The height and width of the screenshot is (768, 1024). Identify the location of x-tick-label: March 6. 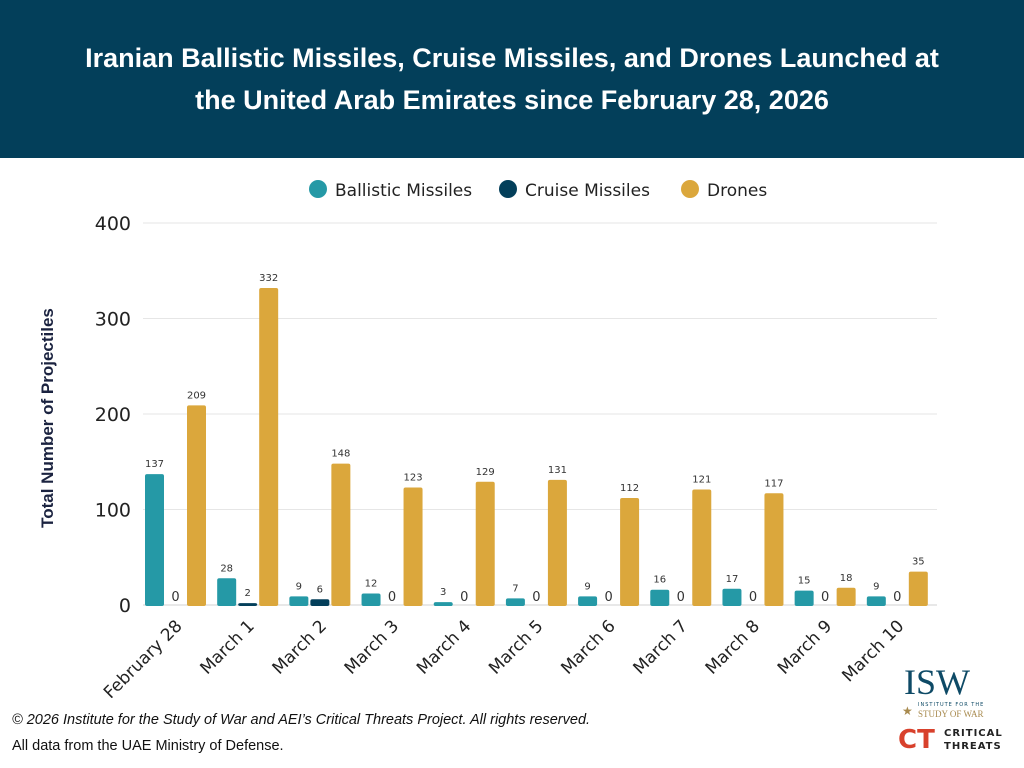
(588, 647).